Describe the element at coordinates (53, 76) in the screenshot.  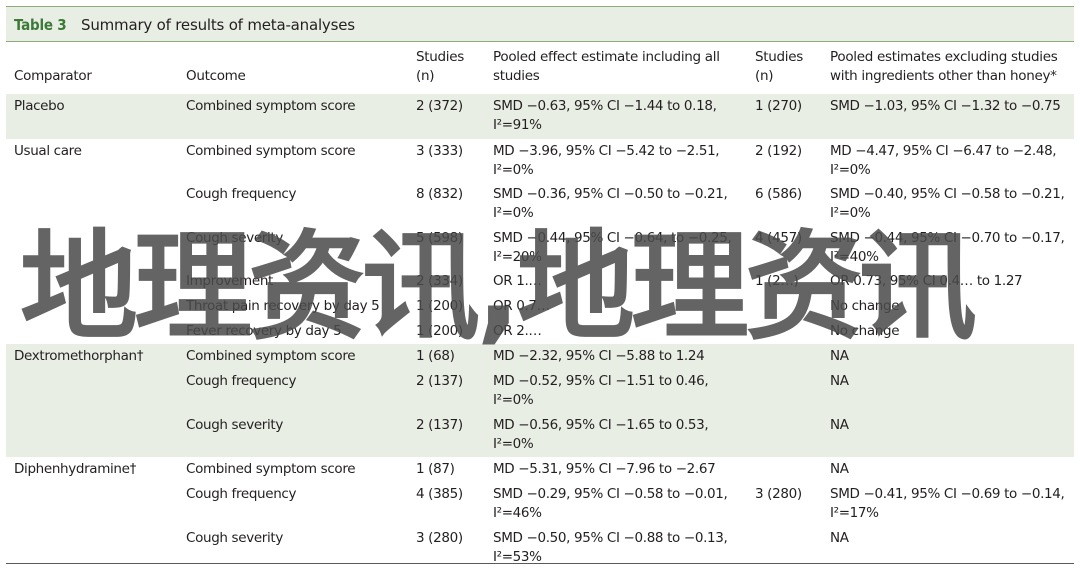
I see `header-comparator: Comparator` at that location.